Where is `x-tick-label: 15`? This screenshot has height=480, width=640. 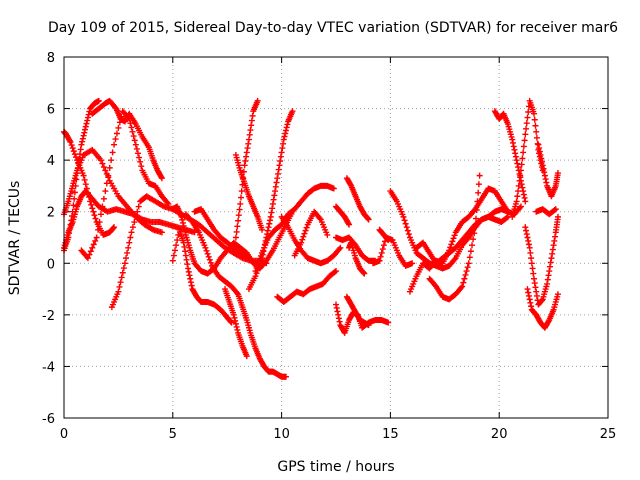 x-tick-label: 15 is located at coordinates (390, 434).